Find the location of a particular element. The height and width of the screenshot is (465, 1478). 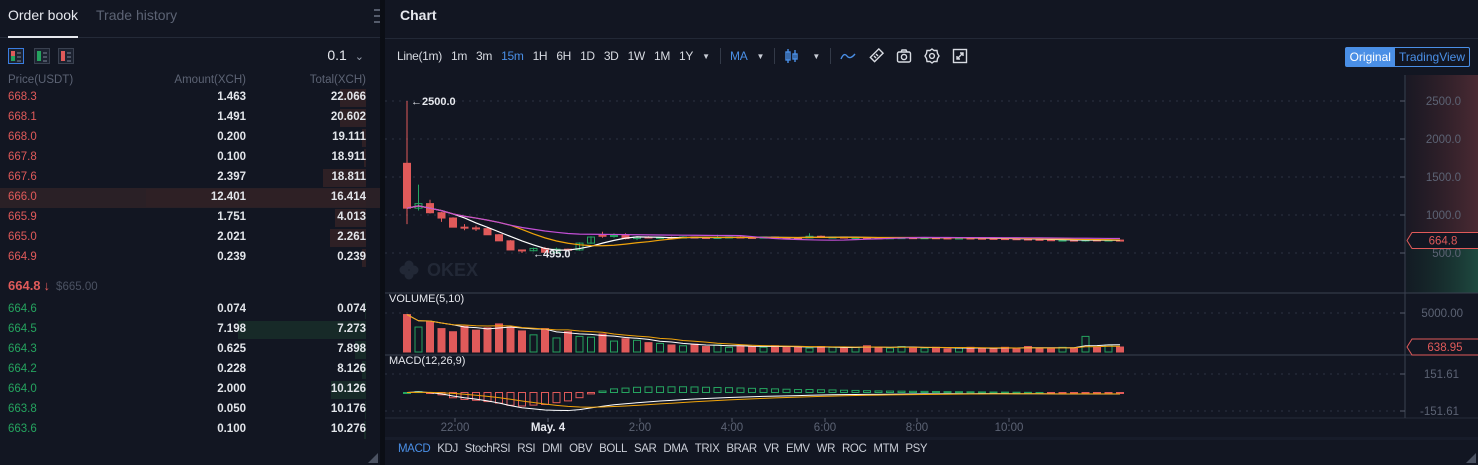

gear-icon is located at coordinates (932, 56).